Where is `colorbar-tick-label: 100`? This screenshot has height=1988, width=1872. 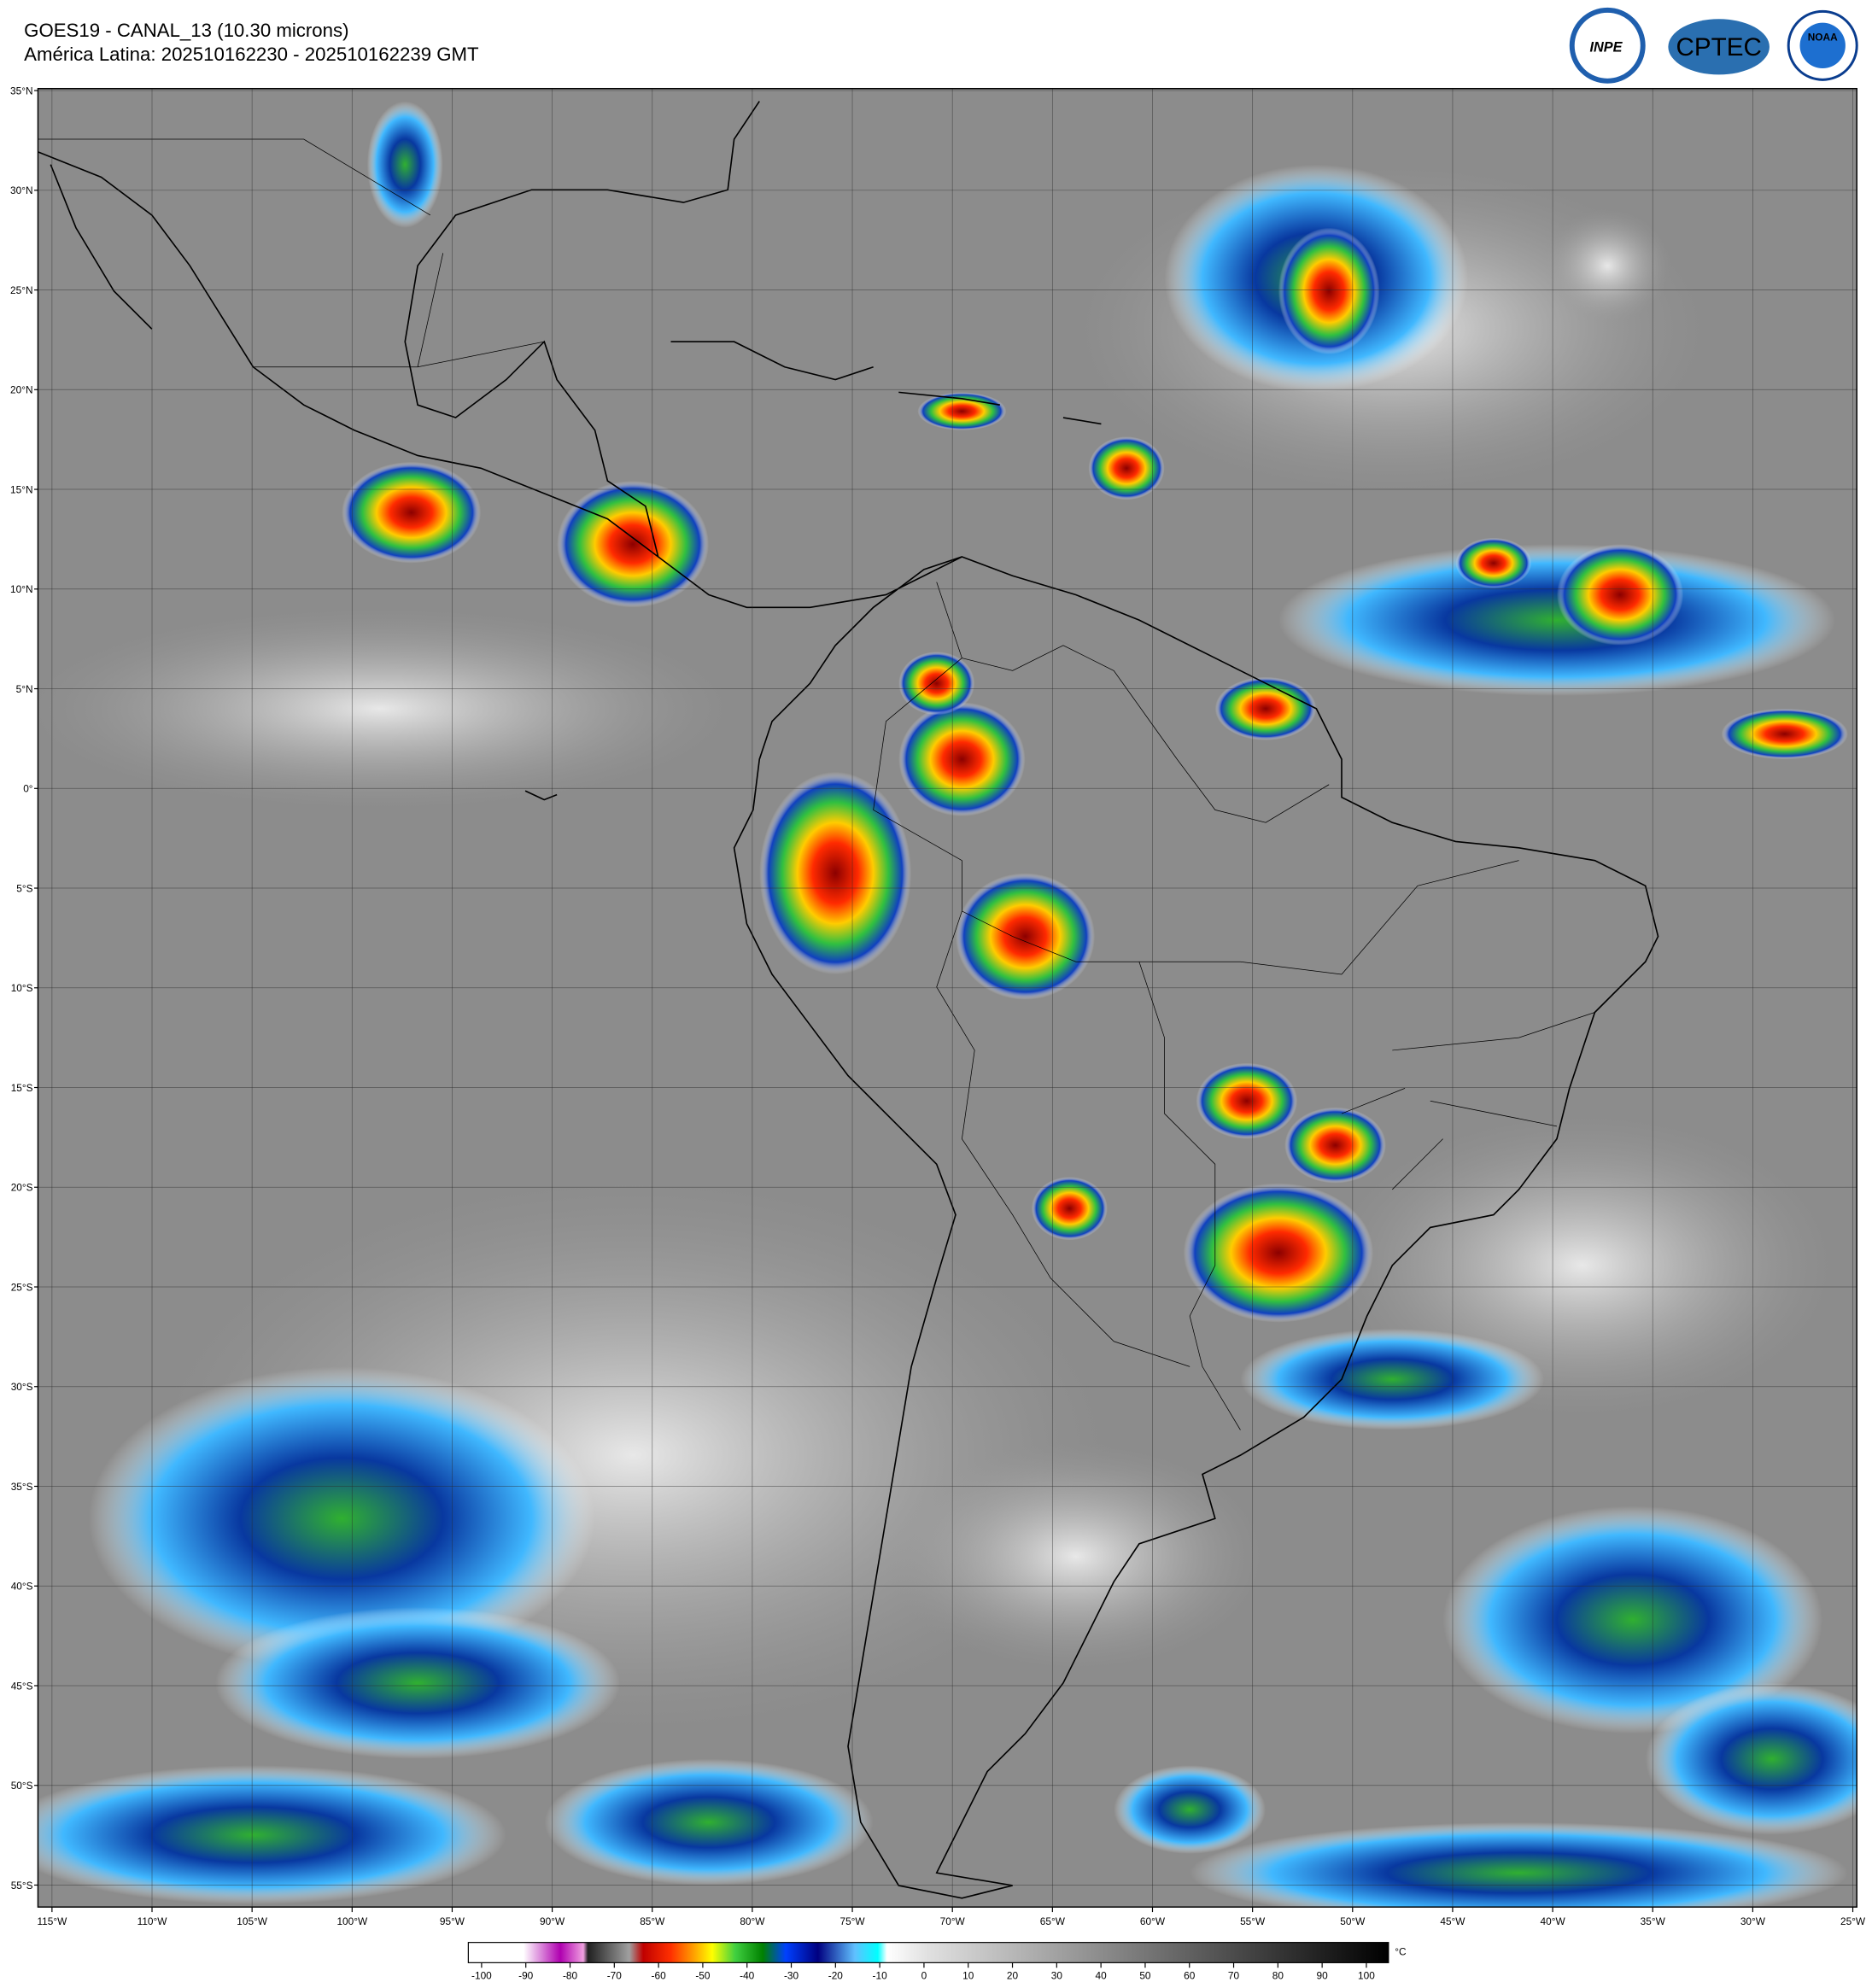
colorbar-tick-label: 100 is located at coordinates (1366, 1976).